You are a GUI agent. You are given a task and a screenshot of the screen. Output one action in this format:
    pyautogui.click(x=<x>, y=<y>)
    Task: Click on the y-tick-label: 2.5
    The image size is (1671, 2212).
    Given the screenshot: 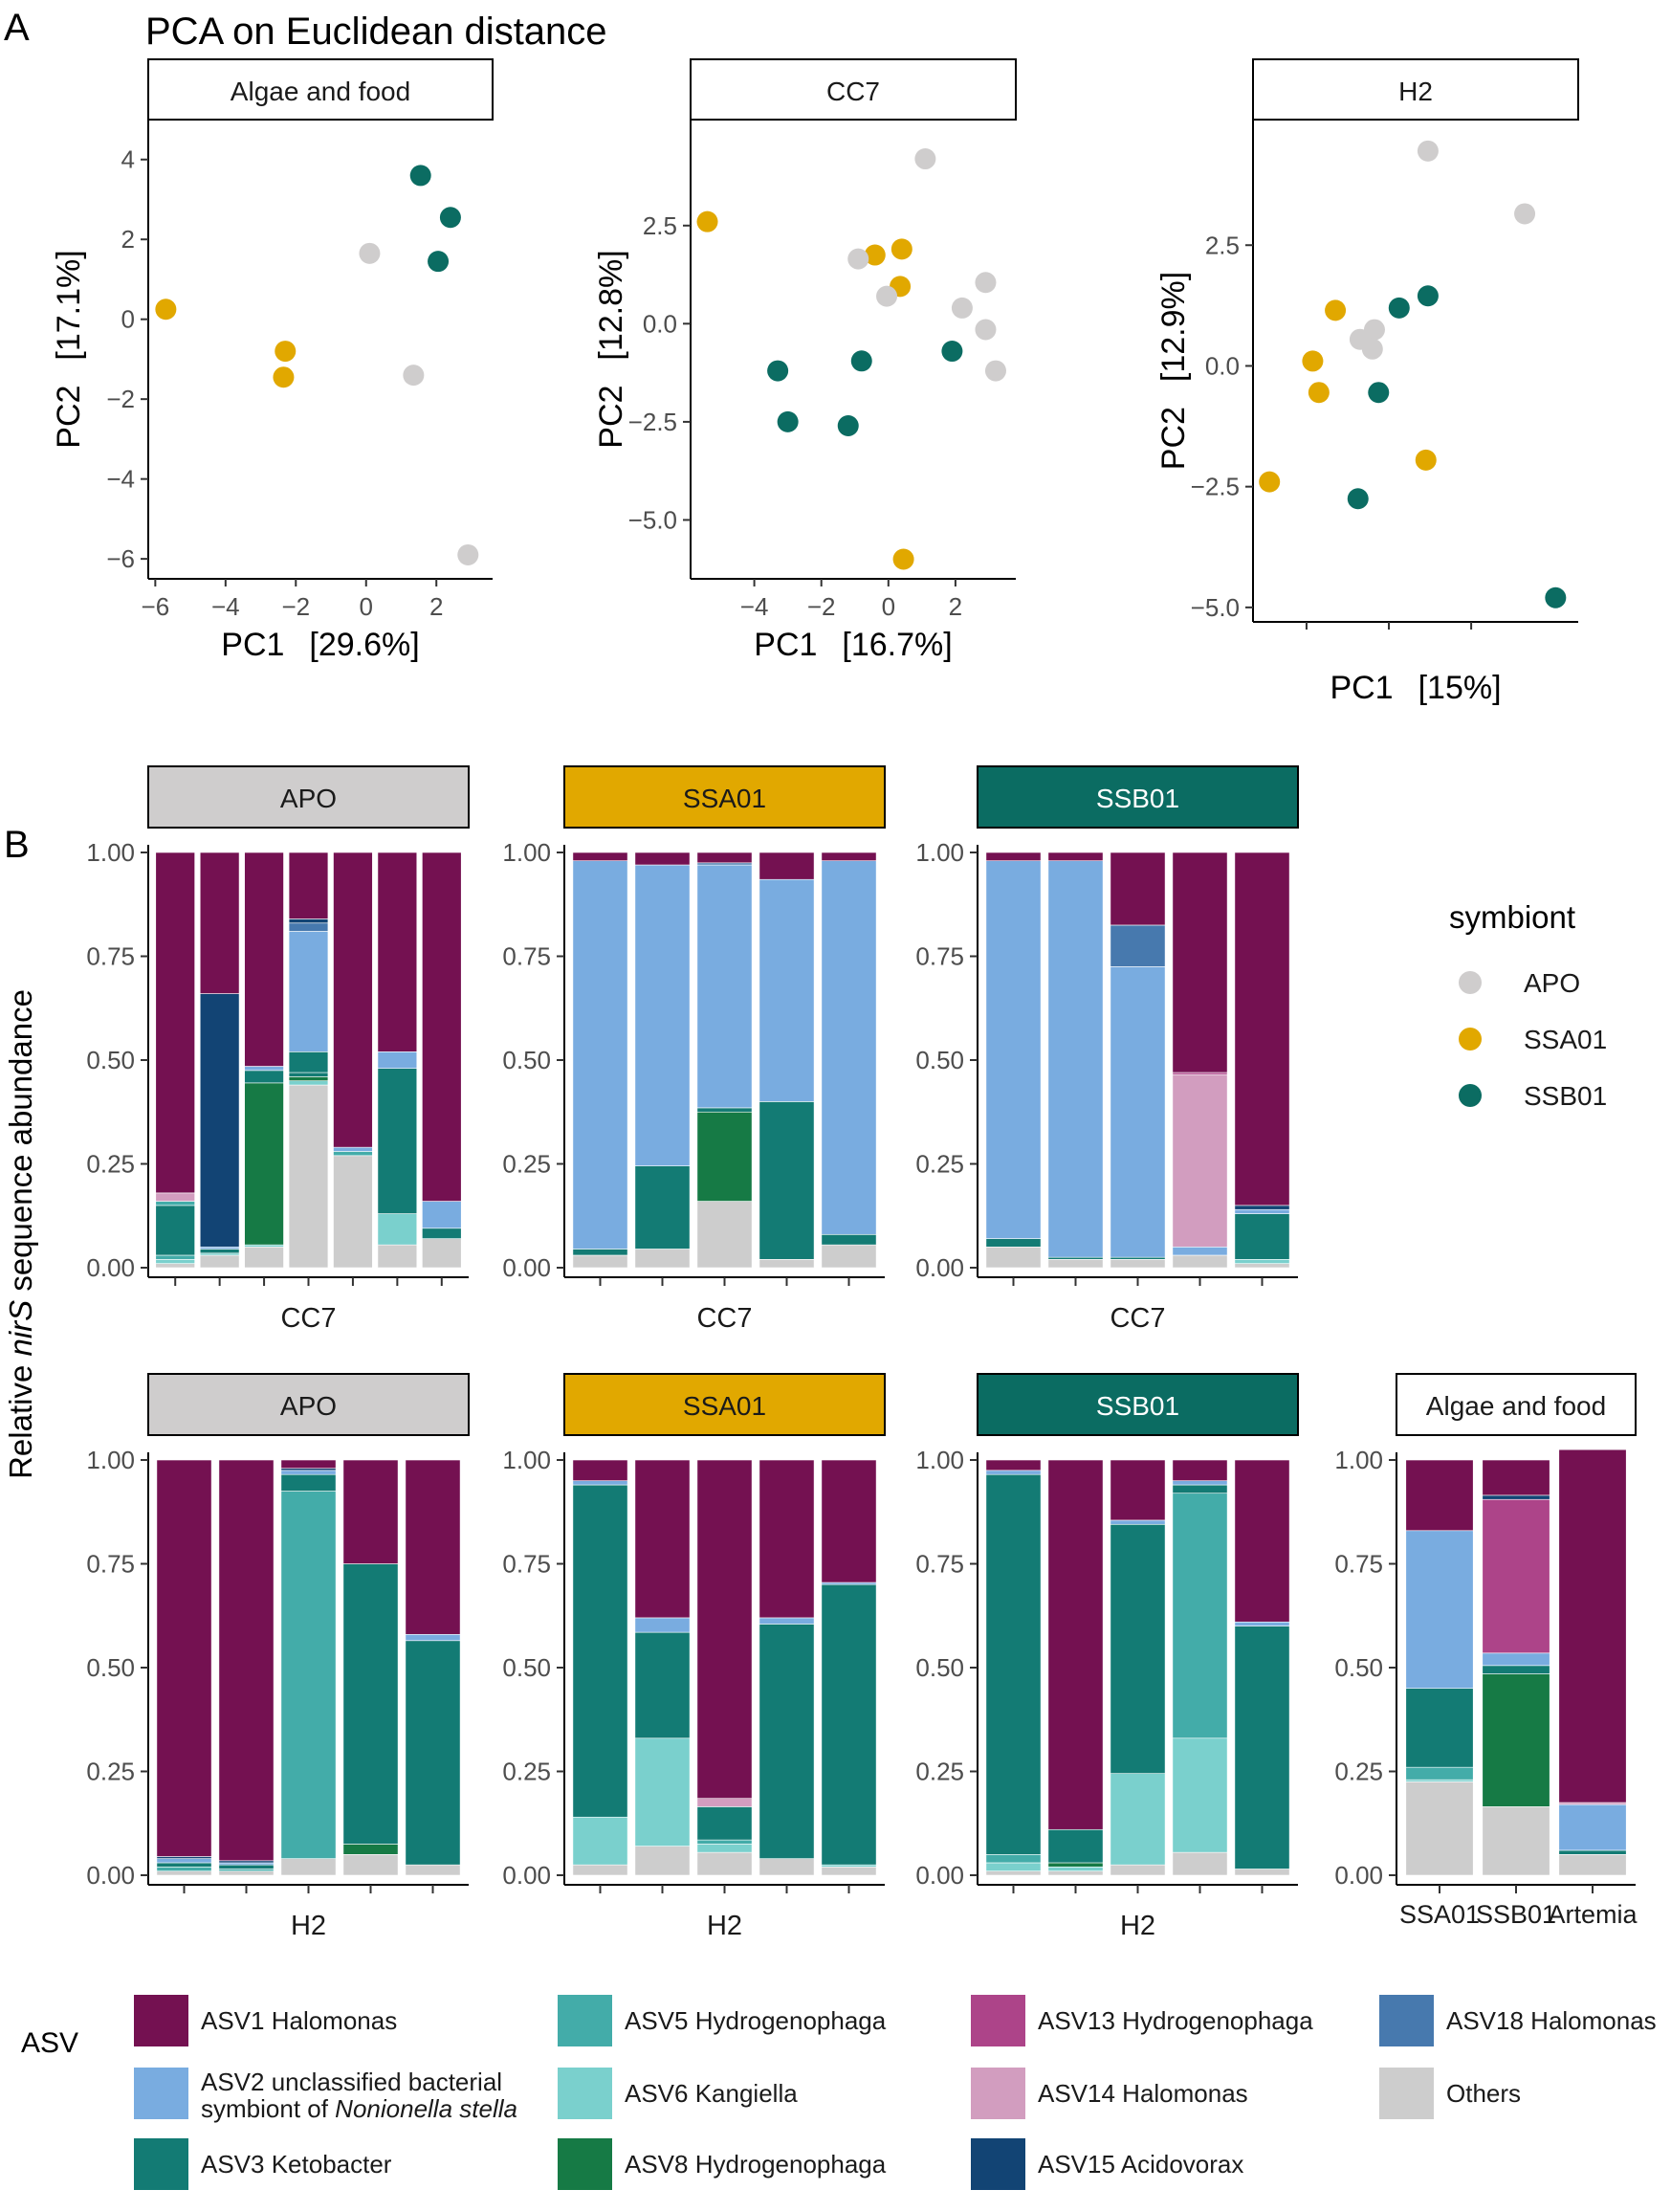 What is the action you would take?
    pyautogui.click(x=1222, y=245)
    